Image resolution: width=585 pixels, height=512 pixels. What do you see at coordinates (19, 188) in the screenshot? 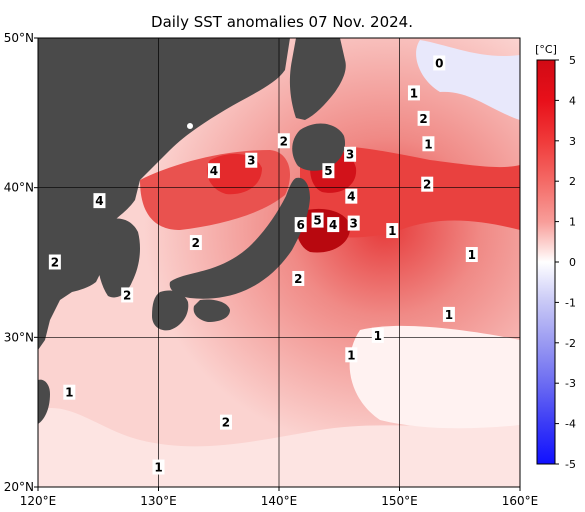
I see `lat-tick-label: 40°N` at bounding box center [19, 188].